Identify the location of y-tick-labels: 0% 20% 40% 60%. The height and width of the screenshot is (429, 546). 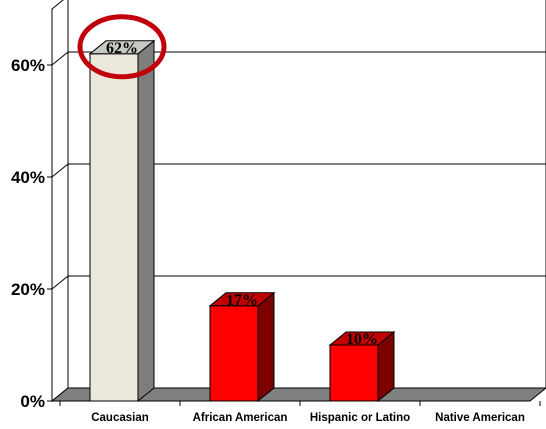
(28, 233).